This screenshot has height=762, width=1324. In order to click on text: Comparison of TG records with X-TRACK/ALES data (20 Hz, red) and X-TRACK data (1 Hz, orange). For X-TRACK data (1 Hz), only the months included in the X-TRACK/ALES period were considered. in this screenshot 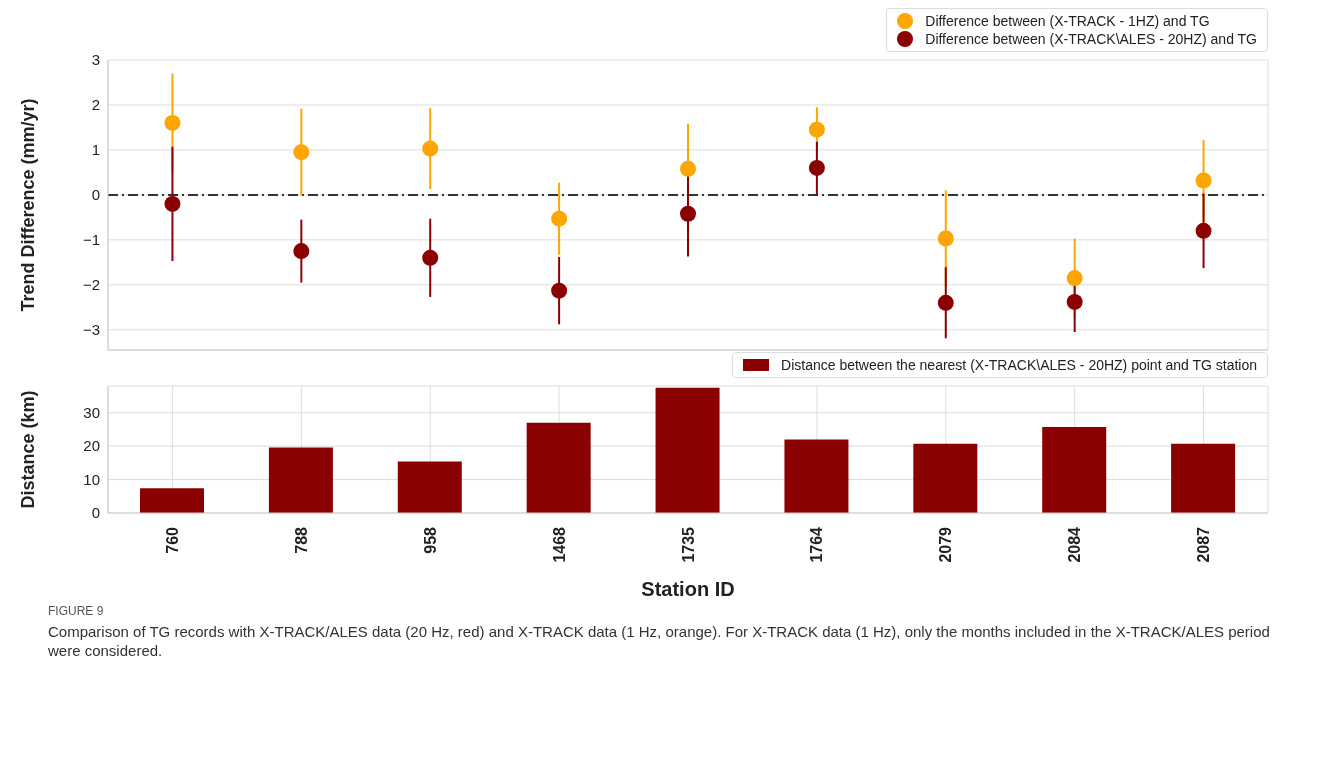, I will do `click(659, 641)`.